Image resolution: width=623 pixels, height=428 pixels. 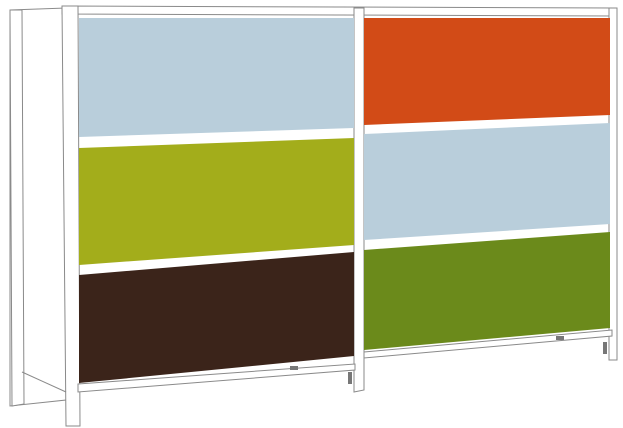 I want to click on side-bottom-edge, so click(x=44, y=382).